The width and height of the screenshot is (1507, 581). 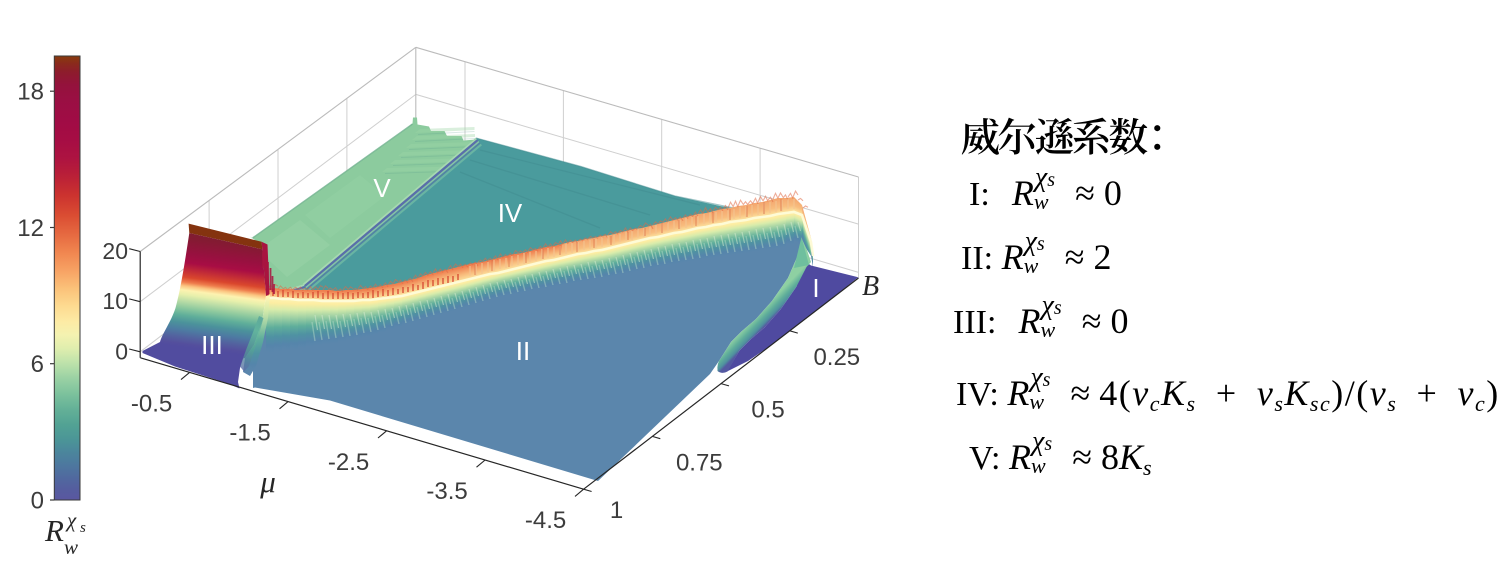 I want to click on svg-text: s, so click(x=83, y=528).